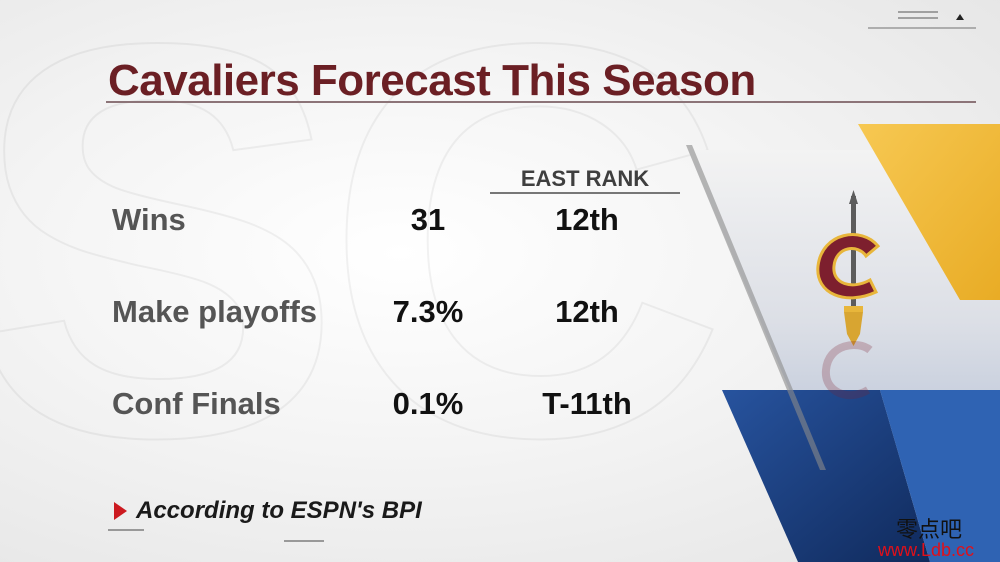 Image resolution: width=1000 pixels, height=562 pixels. I want to click on column-header-divider, so click(585, 193).